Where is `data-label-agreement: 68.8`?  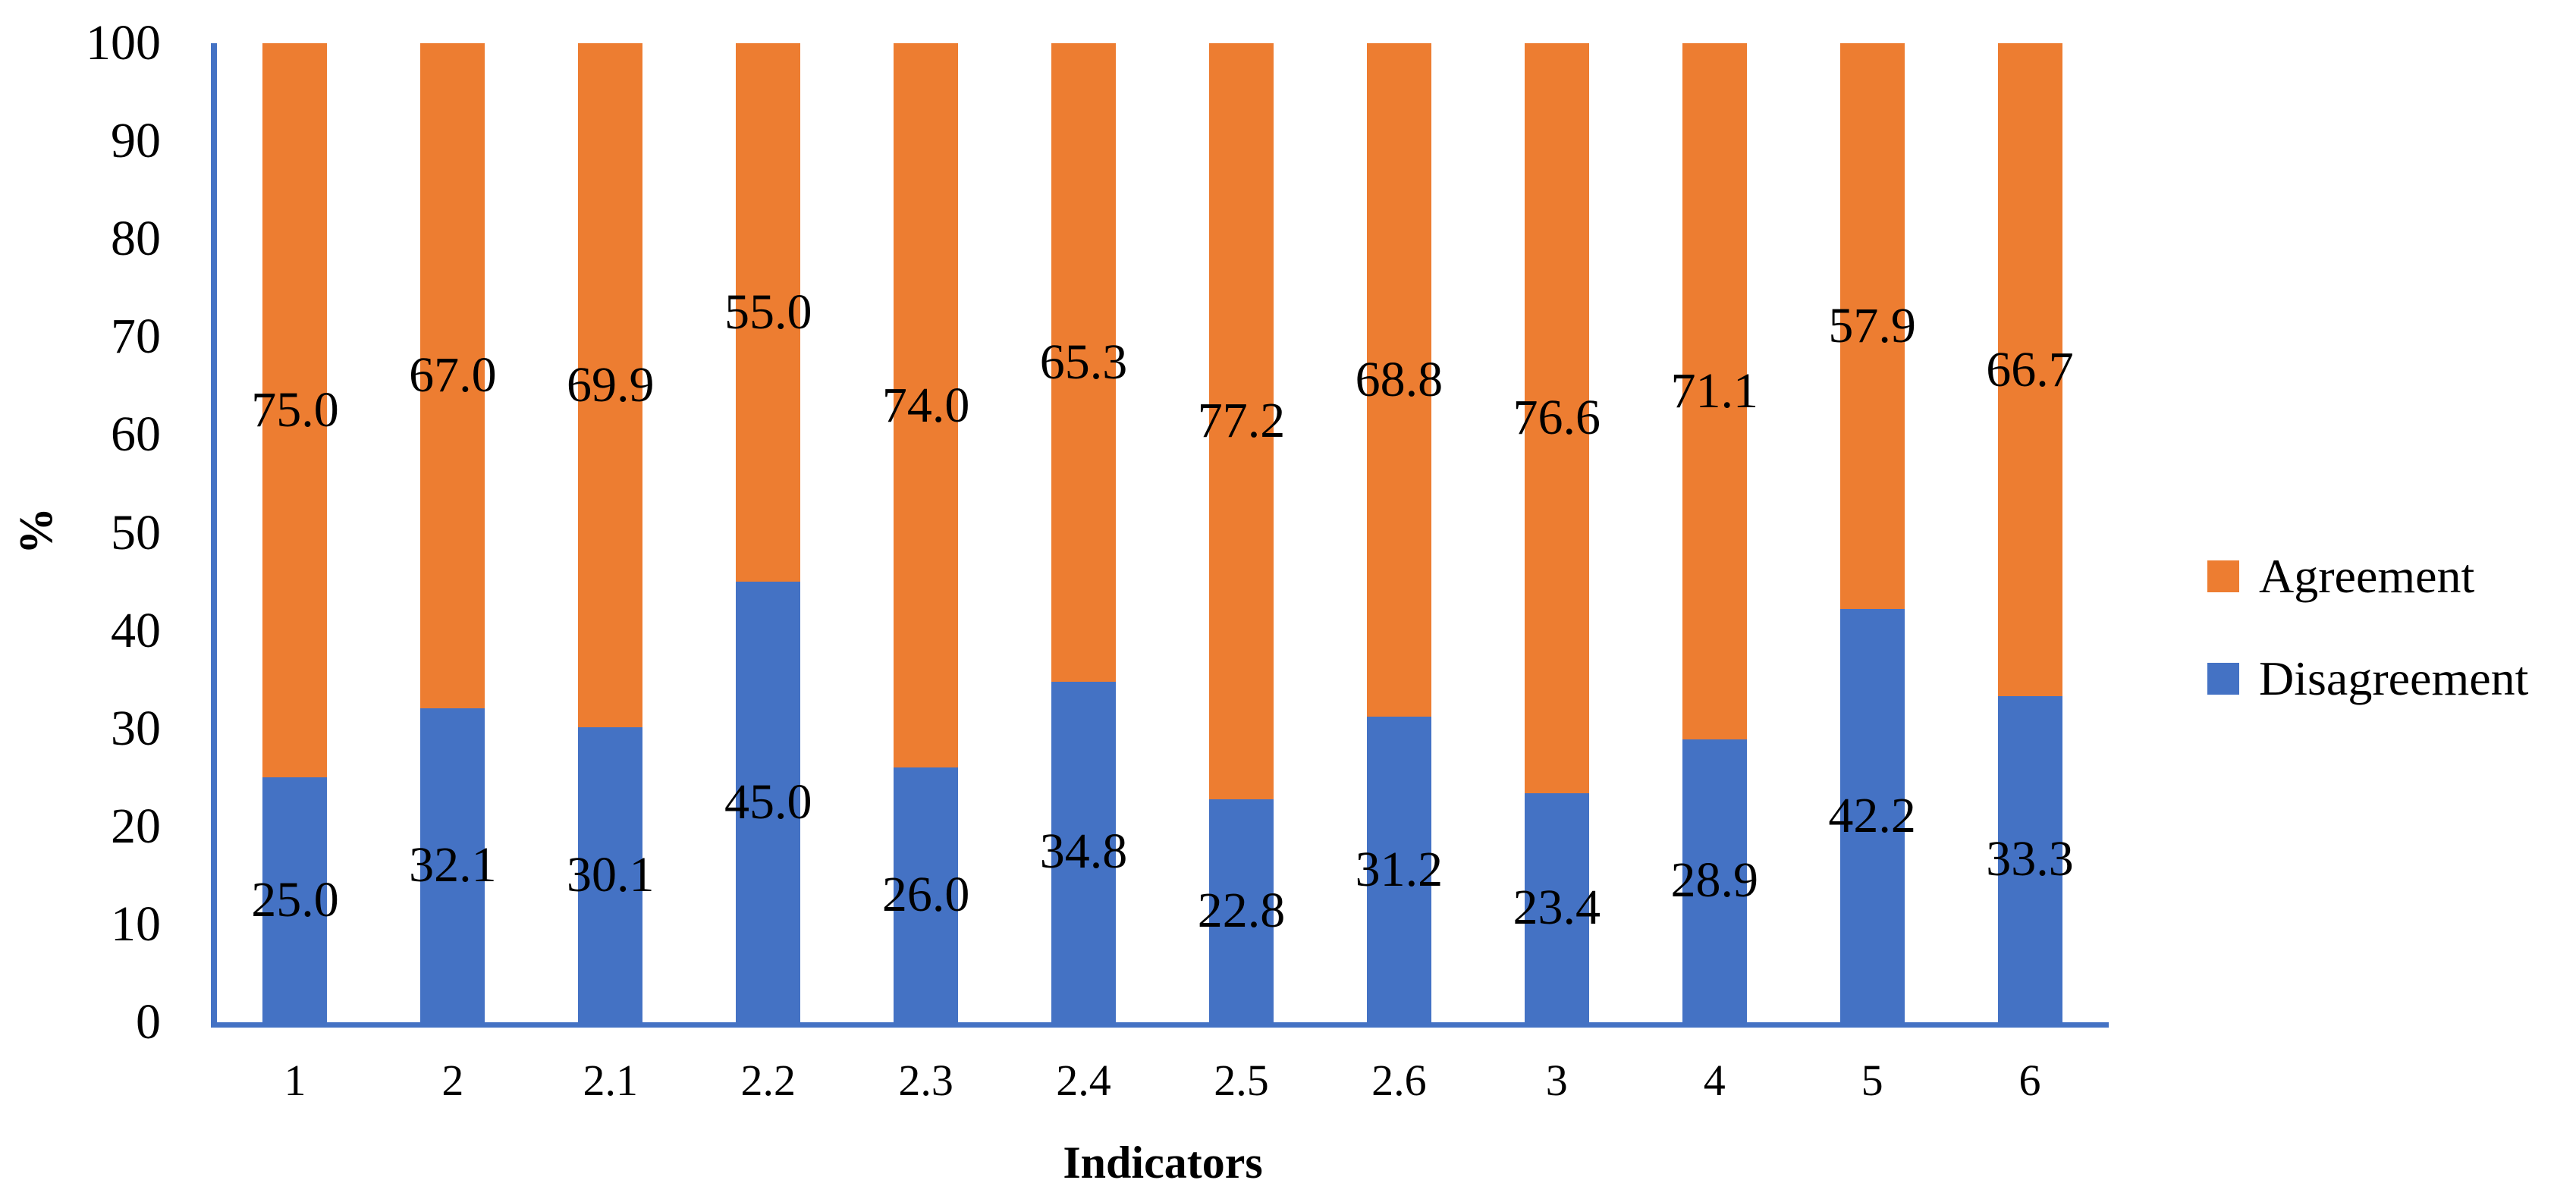 data-label-agreement: 68.8 is located at coordinates (1399, 380).